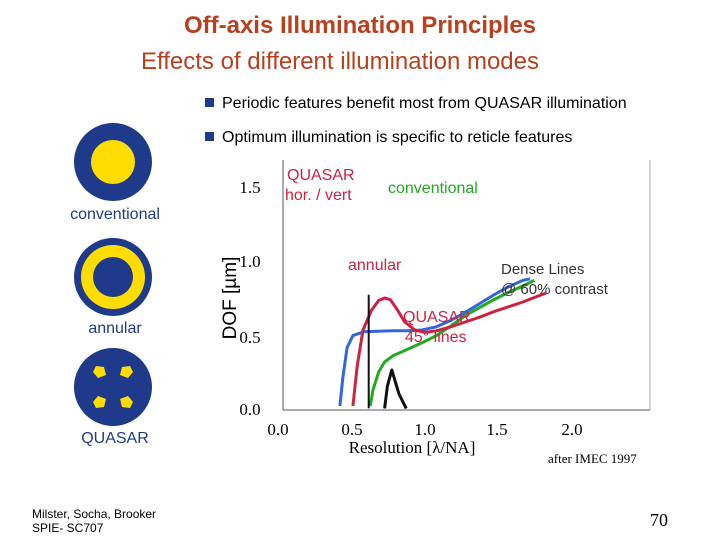 This screenshot has height=540, width=720. Describe the element at coordinates (395, 389) in the screenshot. I see `series-line-quasar-45-lines` at that location.